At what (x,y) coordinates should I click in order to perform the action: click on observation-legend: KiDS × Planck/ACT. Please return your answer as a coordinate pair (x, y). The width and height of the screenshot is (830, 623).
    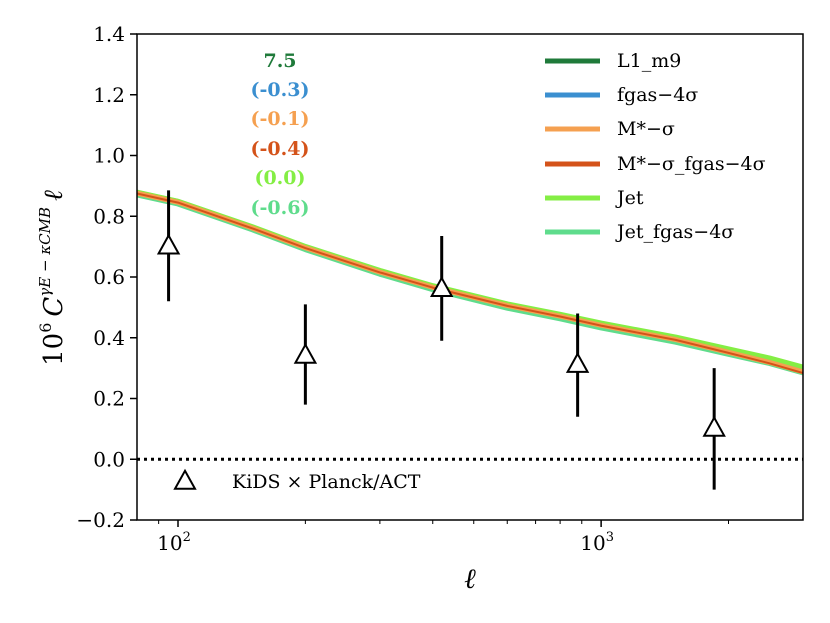
    Looking at the image, I should click on (297, 480).